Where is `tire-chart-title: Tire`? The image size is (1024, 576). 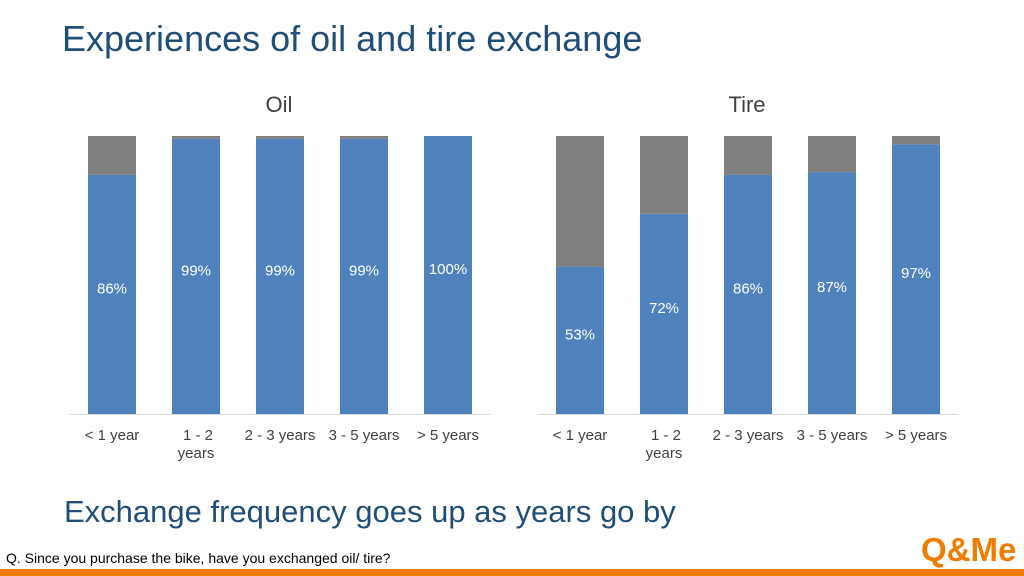
tire-chart-title: Tire is located at coordinates (746, 104).